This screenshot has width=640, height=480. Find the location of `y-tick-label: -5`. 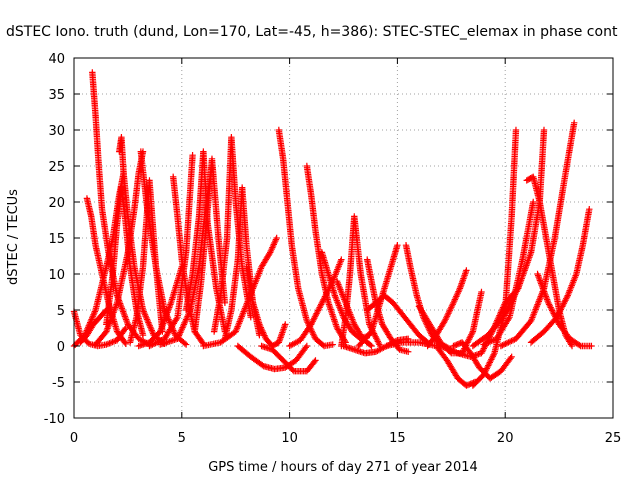

y-tick-label: -5 is located at coordinates (58, 383).